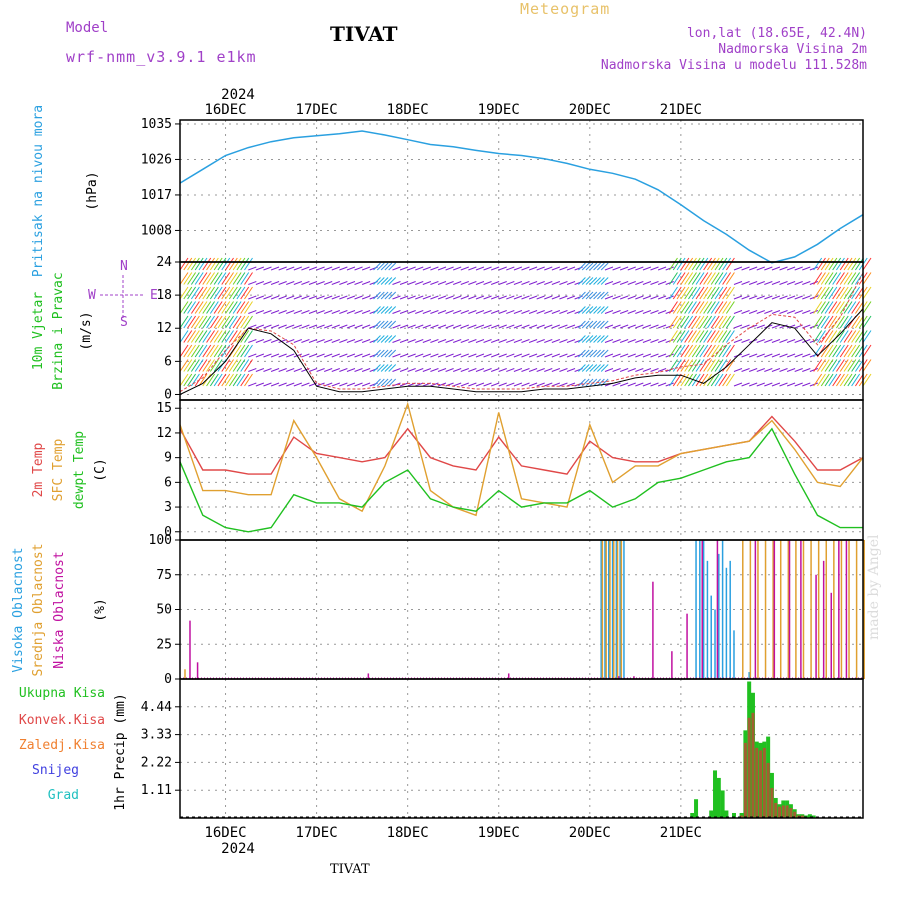  What do you see at coordinates (238, 95) in the screenshot?
I see `year-label-top: 2024` at bounding box center [238, 95].